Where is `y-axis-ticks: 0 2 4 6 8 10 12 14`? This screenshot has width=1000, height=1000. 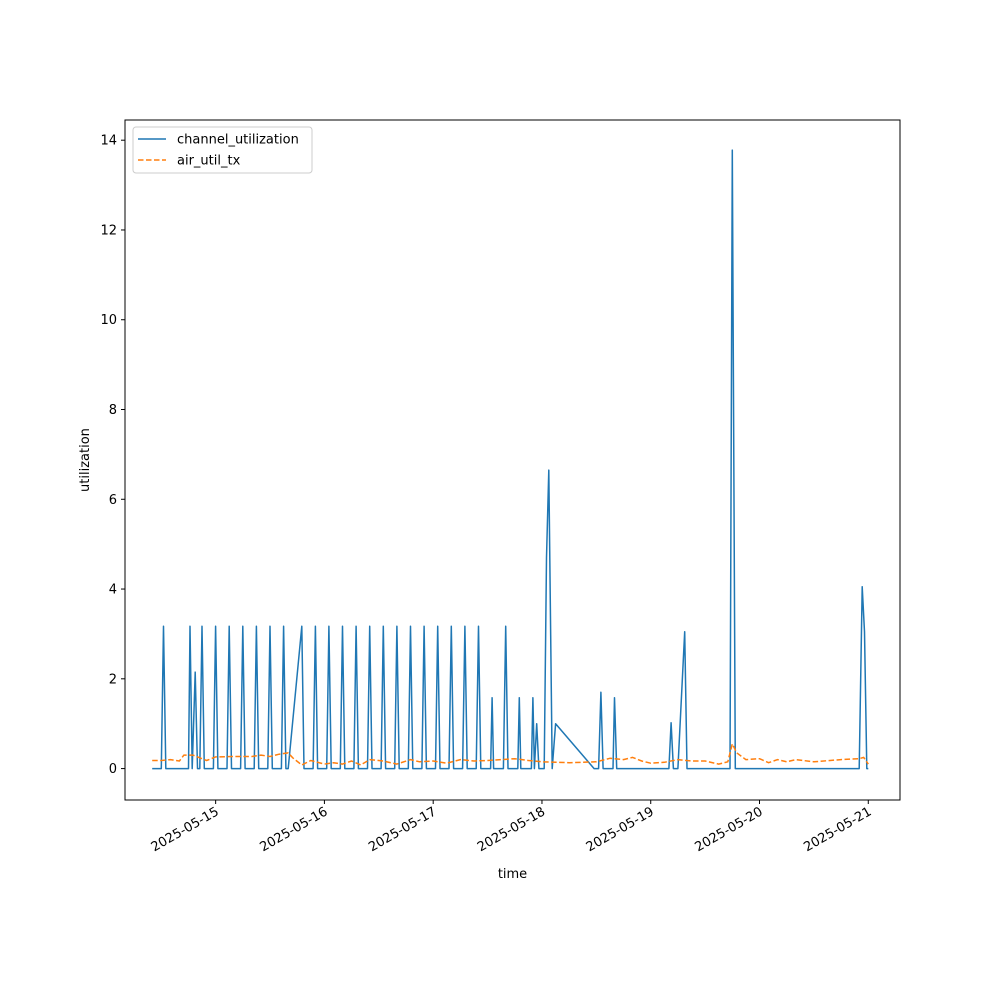
y-axis-ticks: 0 2 4 6 8 10 12 14 is located at coordinates (112, 455).